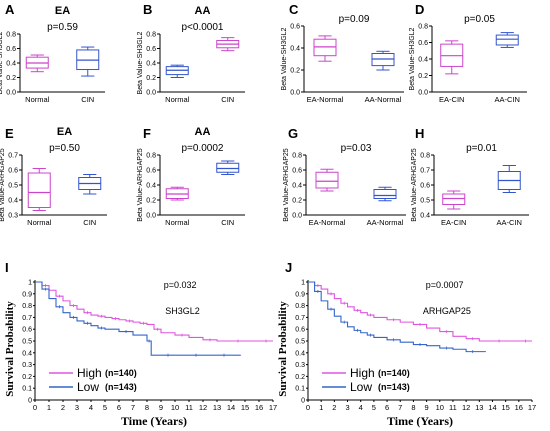 Image resolution: width=550 pixels, height=431 pixels. Describe the element at coordinates (203, 27) in the screenshot. I see `p-value: p<0.0001` at that location.